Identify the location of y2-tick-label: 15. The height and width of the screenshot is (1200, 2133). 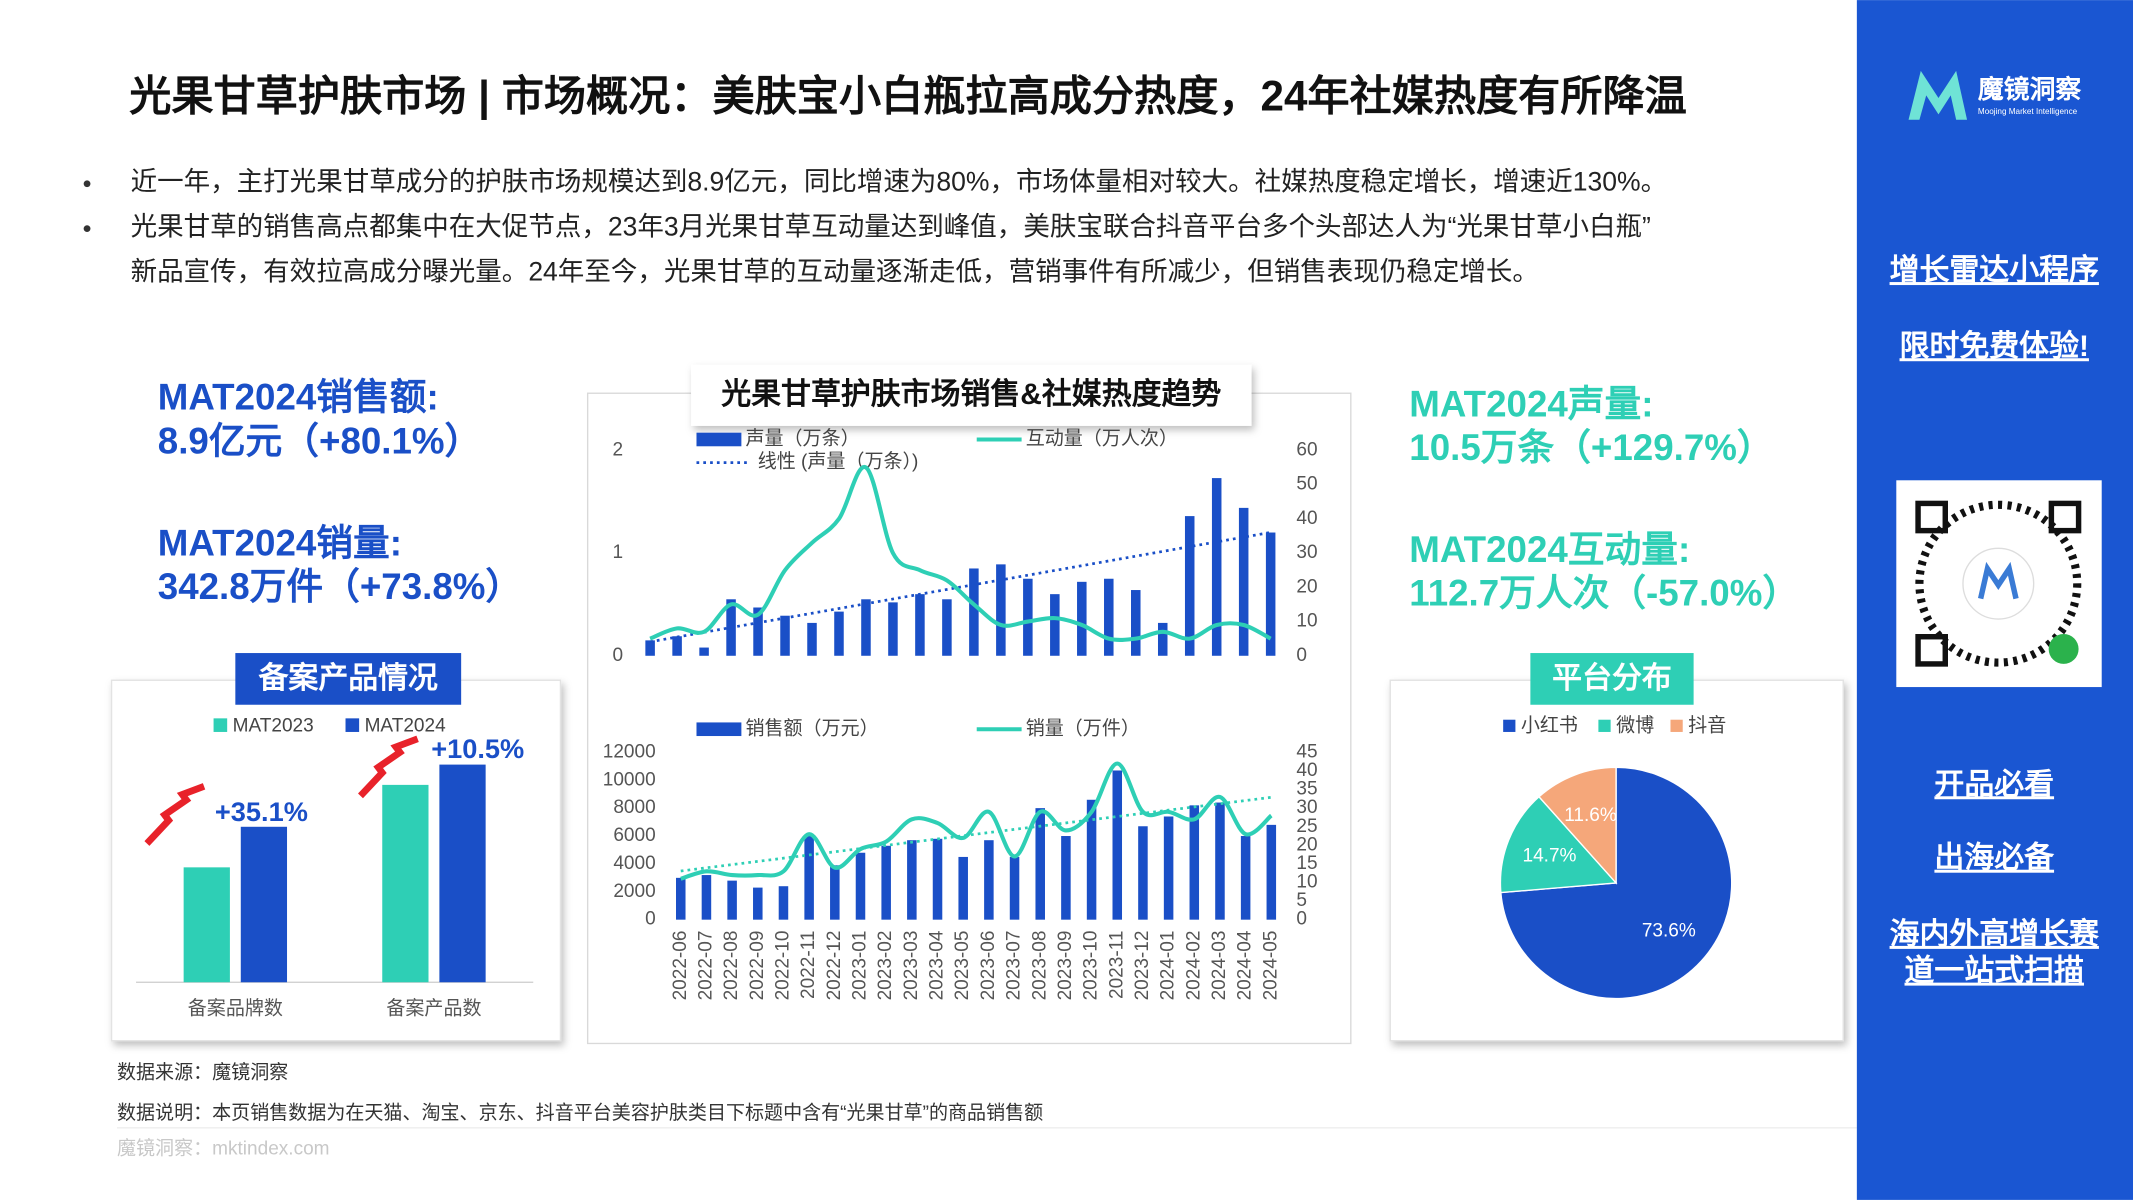
(1306, 863).